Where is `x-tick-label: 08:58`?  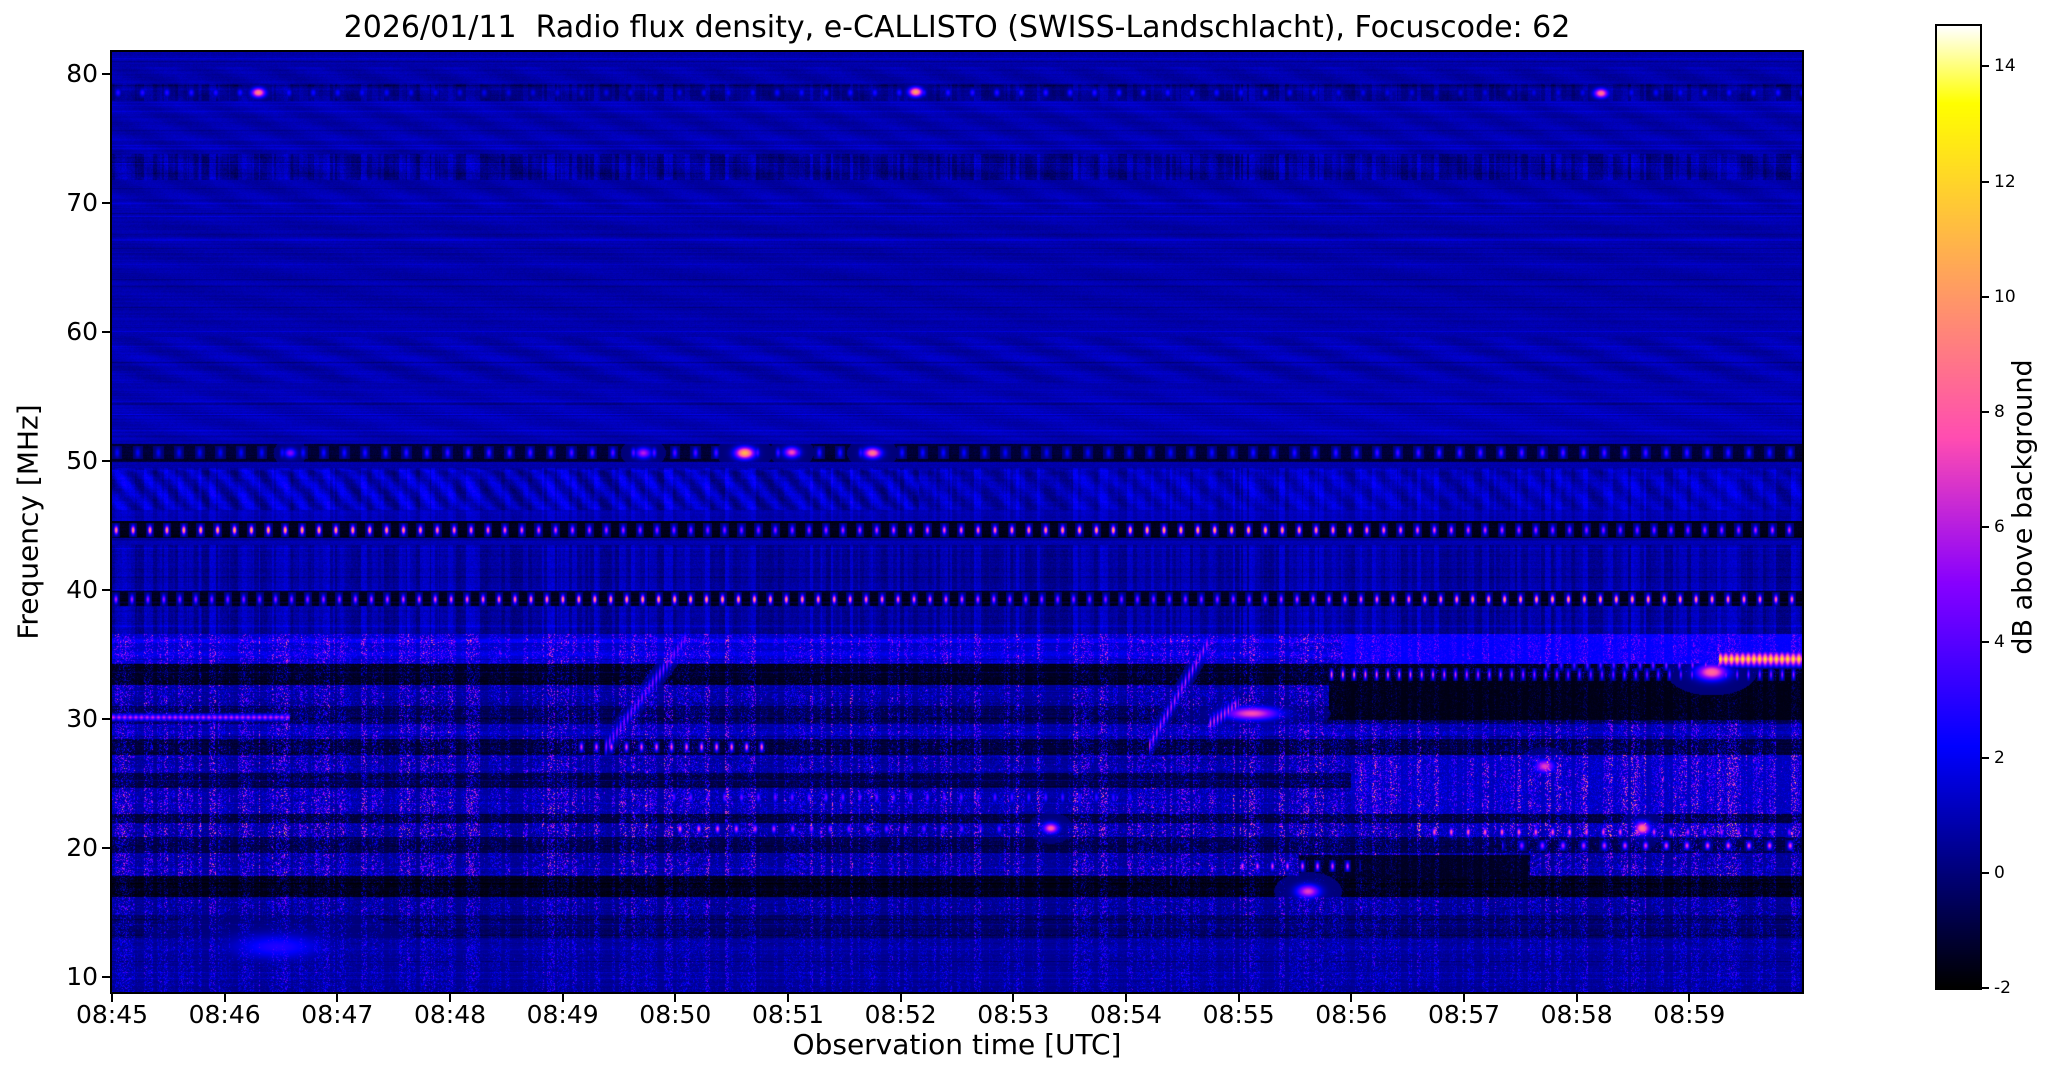
x-tick-label: 08:58 is located at coordinates (1576, 1014).